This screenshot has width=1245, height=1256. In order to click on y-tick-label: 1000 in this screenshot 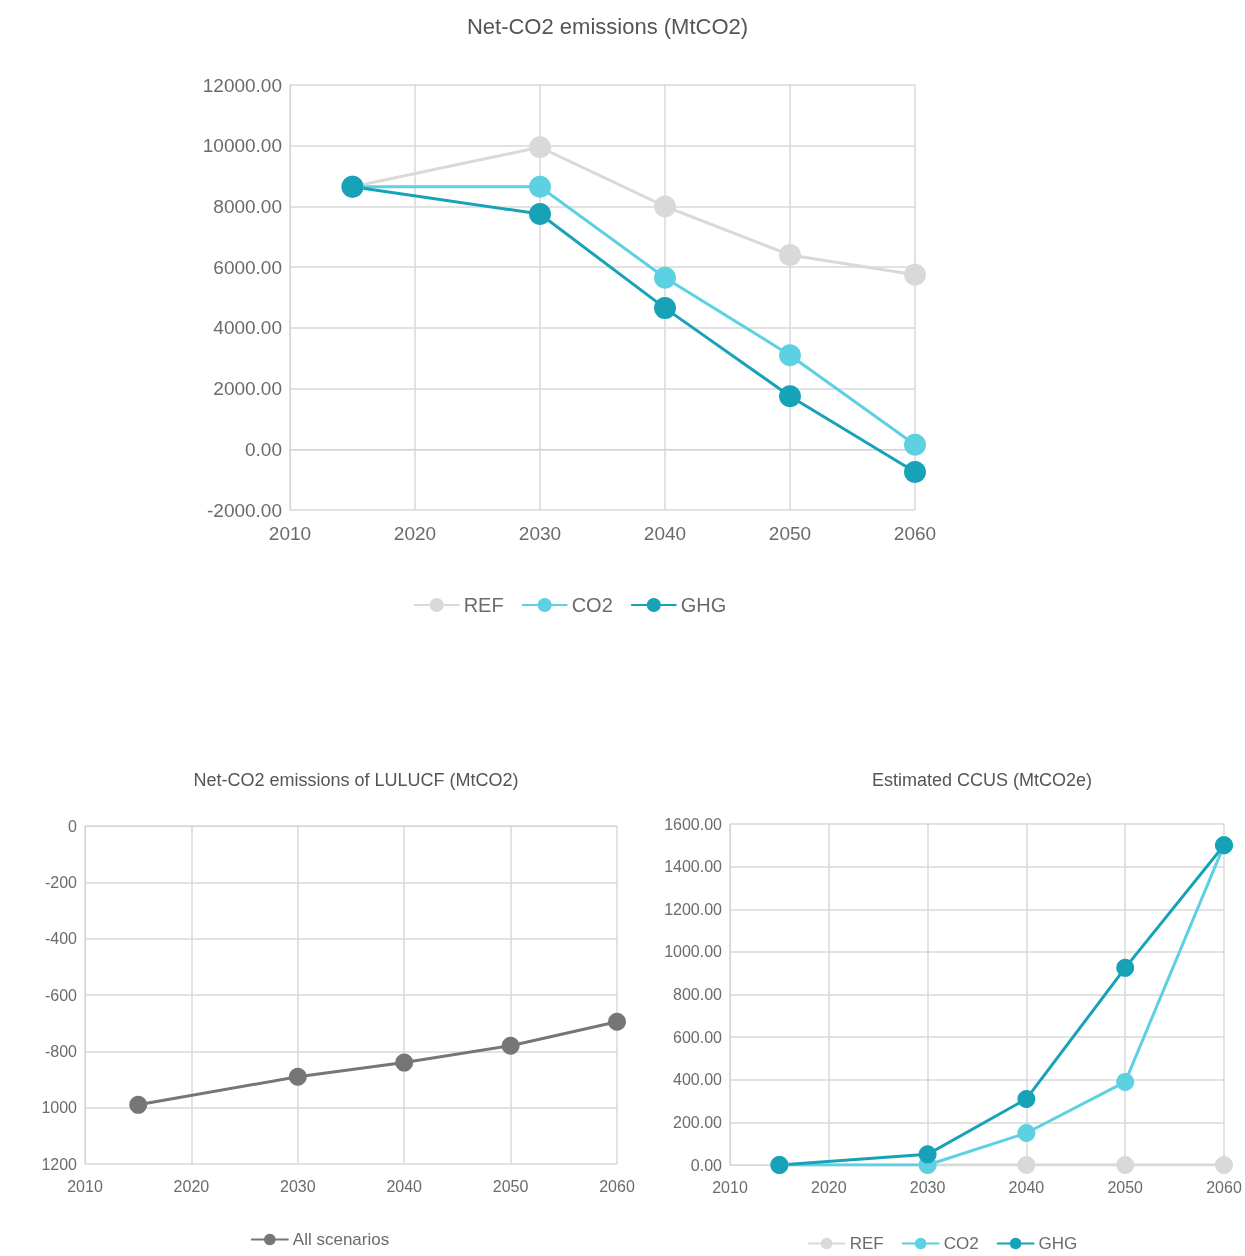, I will do `click(59, 1108)`.